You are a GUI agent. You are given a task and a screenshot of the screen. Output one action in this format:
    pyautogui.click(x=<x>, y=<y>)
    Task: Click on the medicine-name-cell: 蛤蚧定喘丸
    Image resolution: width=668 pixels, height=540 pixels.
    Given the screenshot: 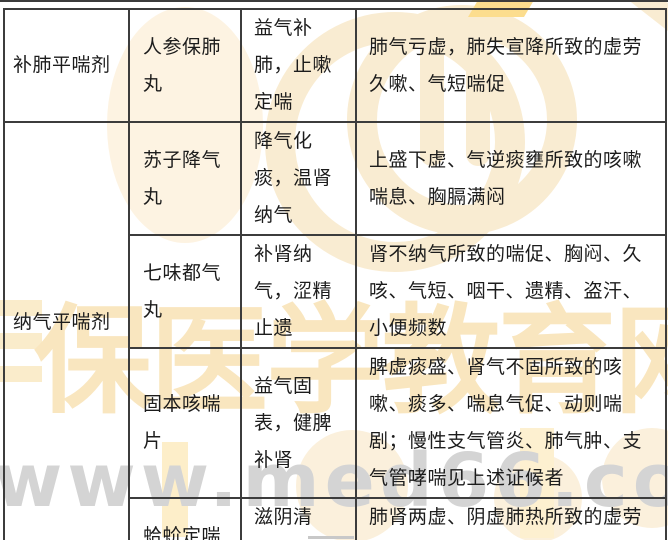 What is the action you would take?
    pyautogui.click(x=185, y=518)
    